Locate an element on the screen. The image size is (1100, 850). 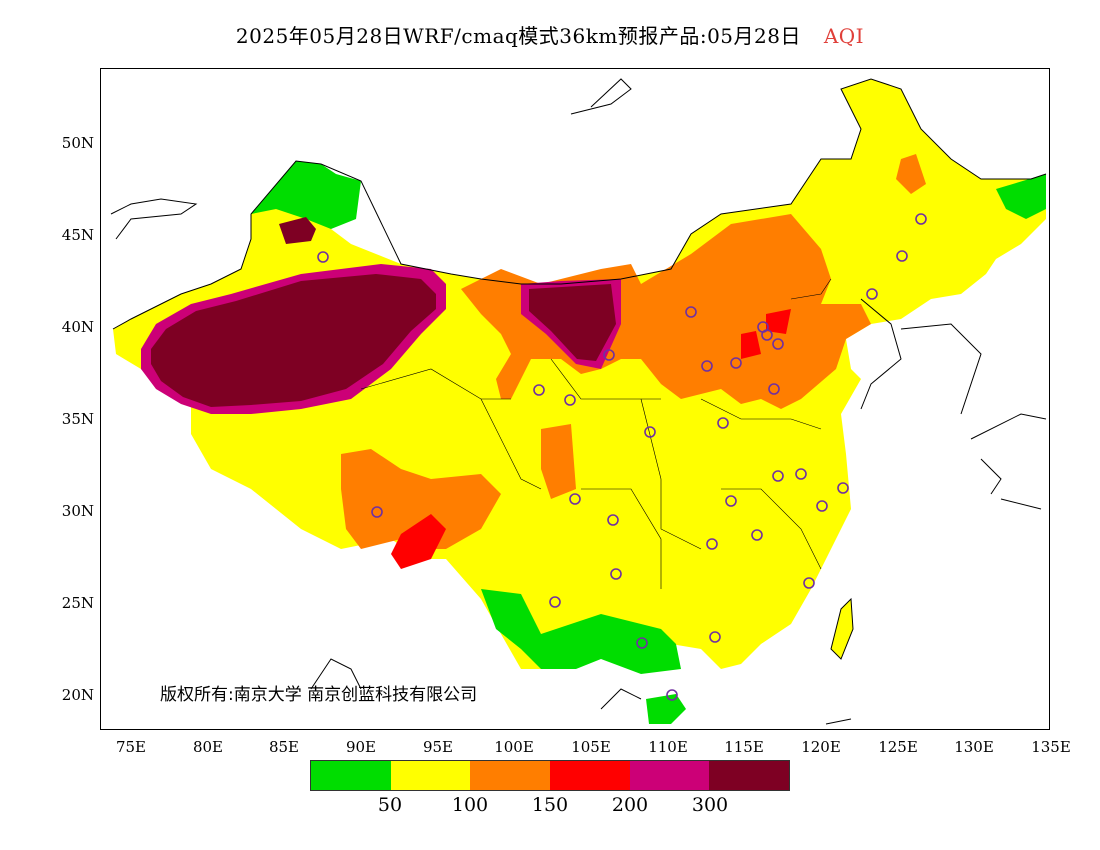
region-unhealthy-hebei is located at coordinates (778, 321).